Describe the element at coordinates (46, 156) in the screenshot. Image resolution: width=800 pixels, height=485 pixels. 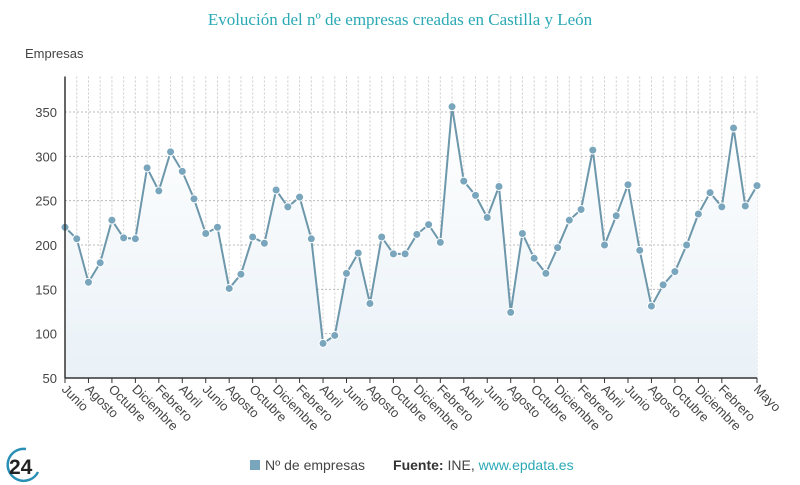
I see `y-tick-label: 300` at that location.